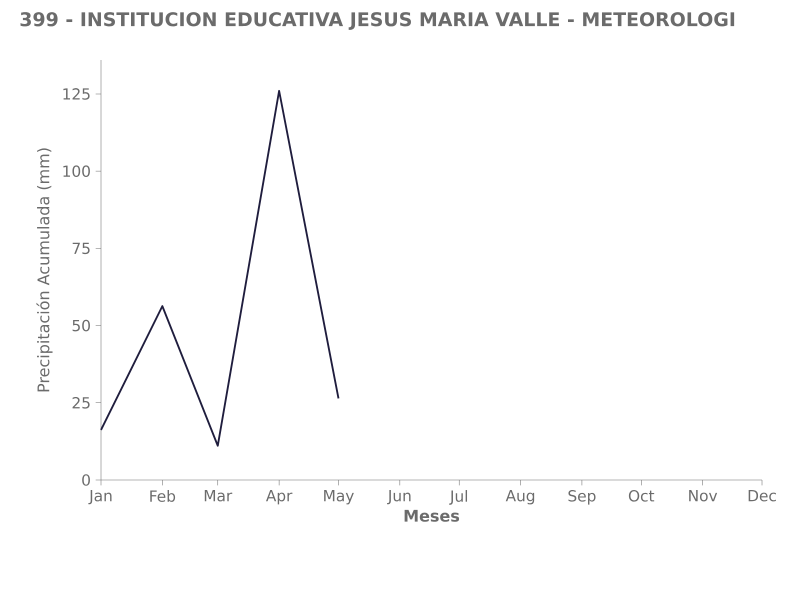 The height and width of the screenshot is (600, 806). What do you see at coordinates (86, 480) in the screenshot?
I see `y-tick-label: 0` at bounding box center [86, 480].